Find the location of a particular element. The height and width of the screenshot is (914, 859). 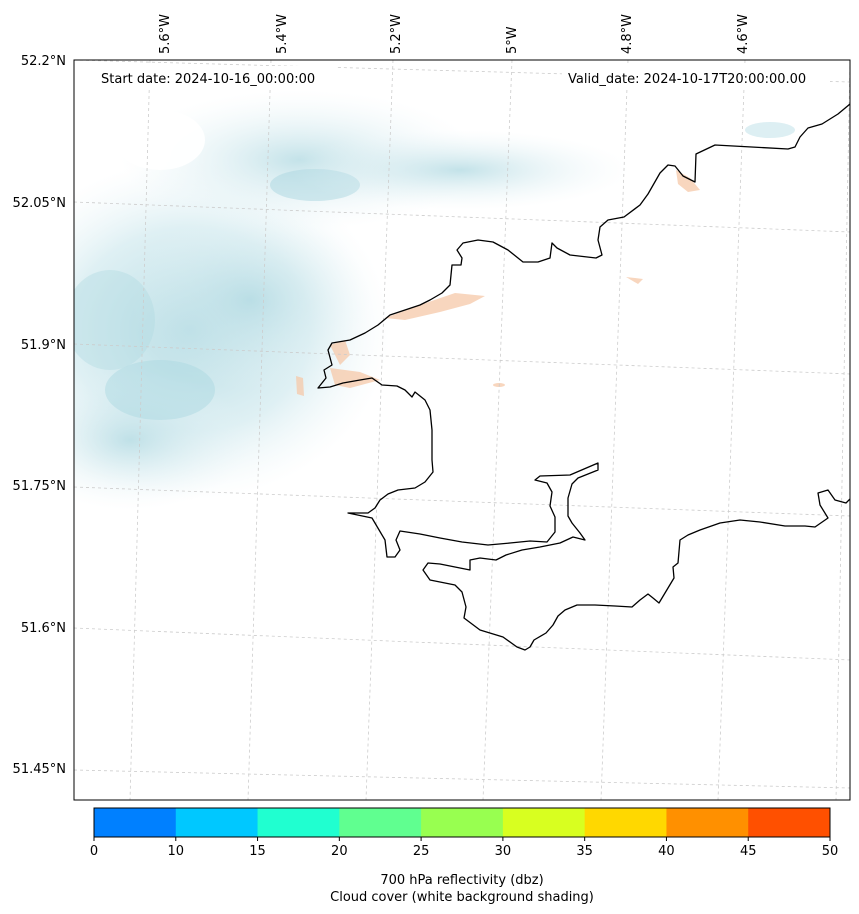

lon-label-5-4w: 5.4°W is located at coordinates (282, 34).